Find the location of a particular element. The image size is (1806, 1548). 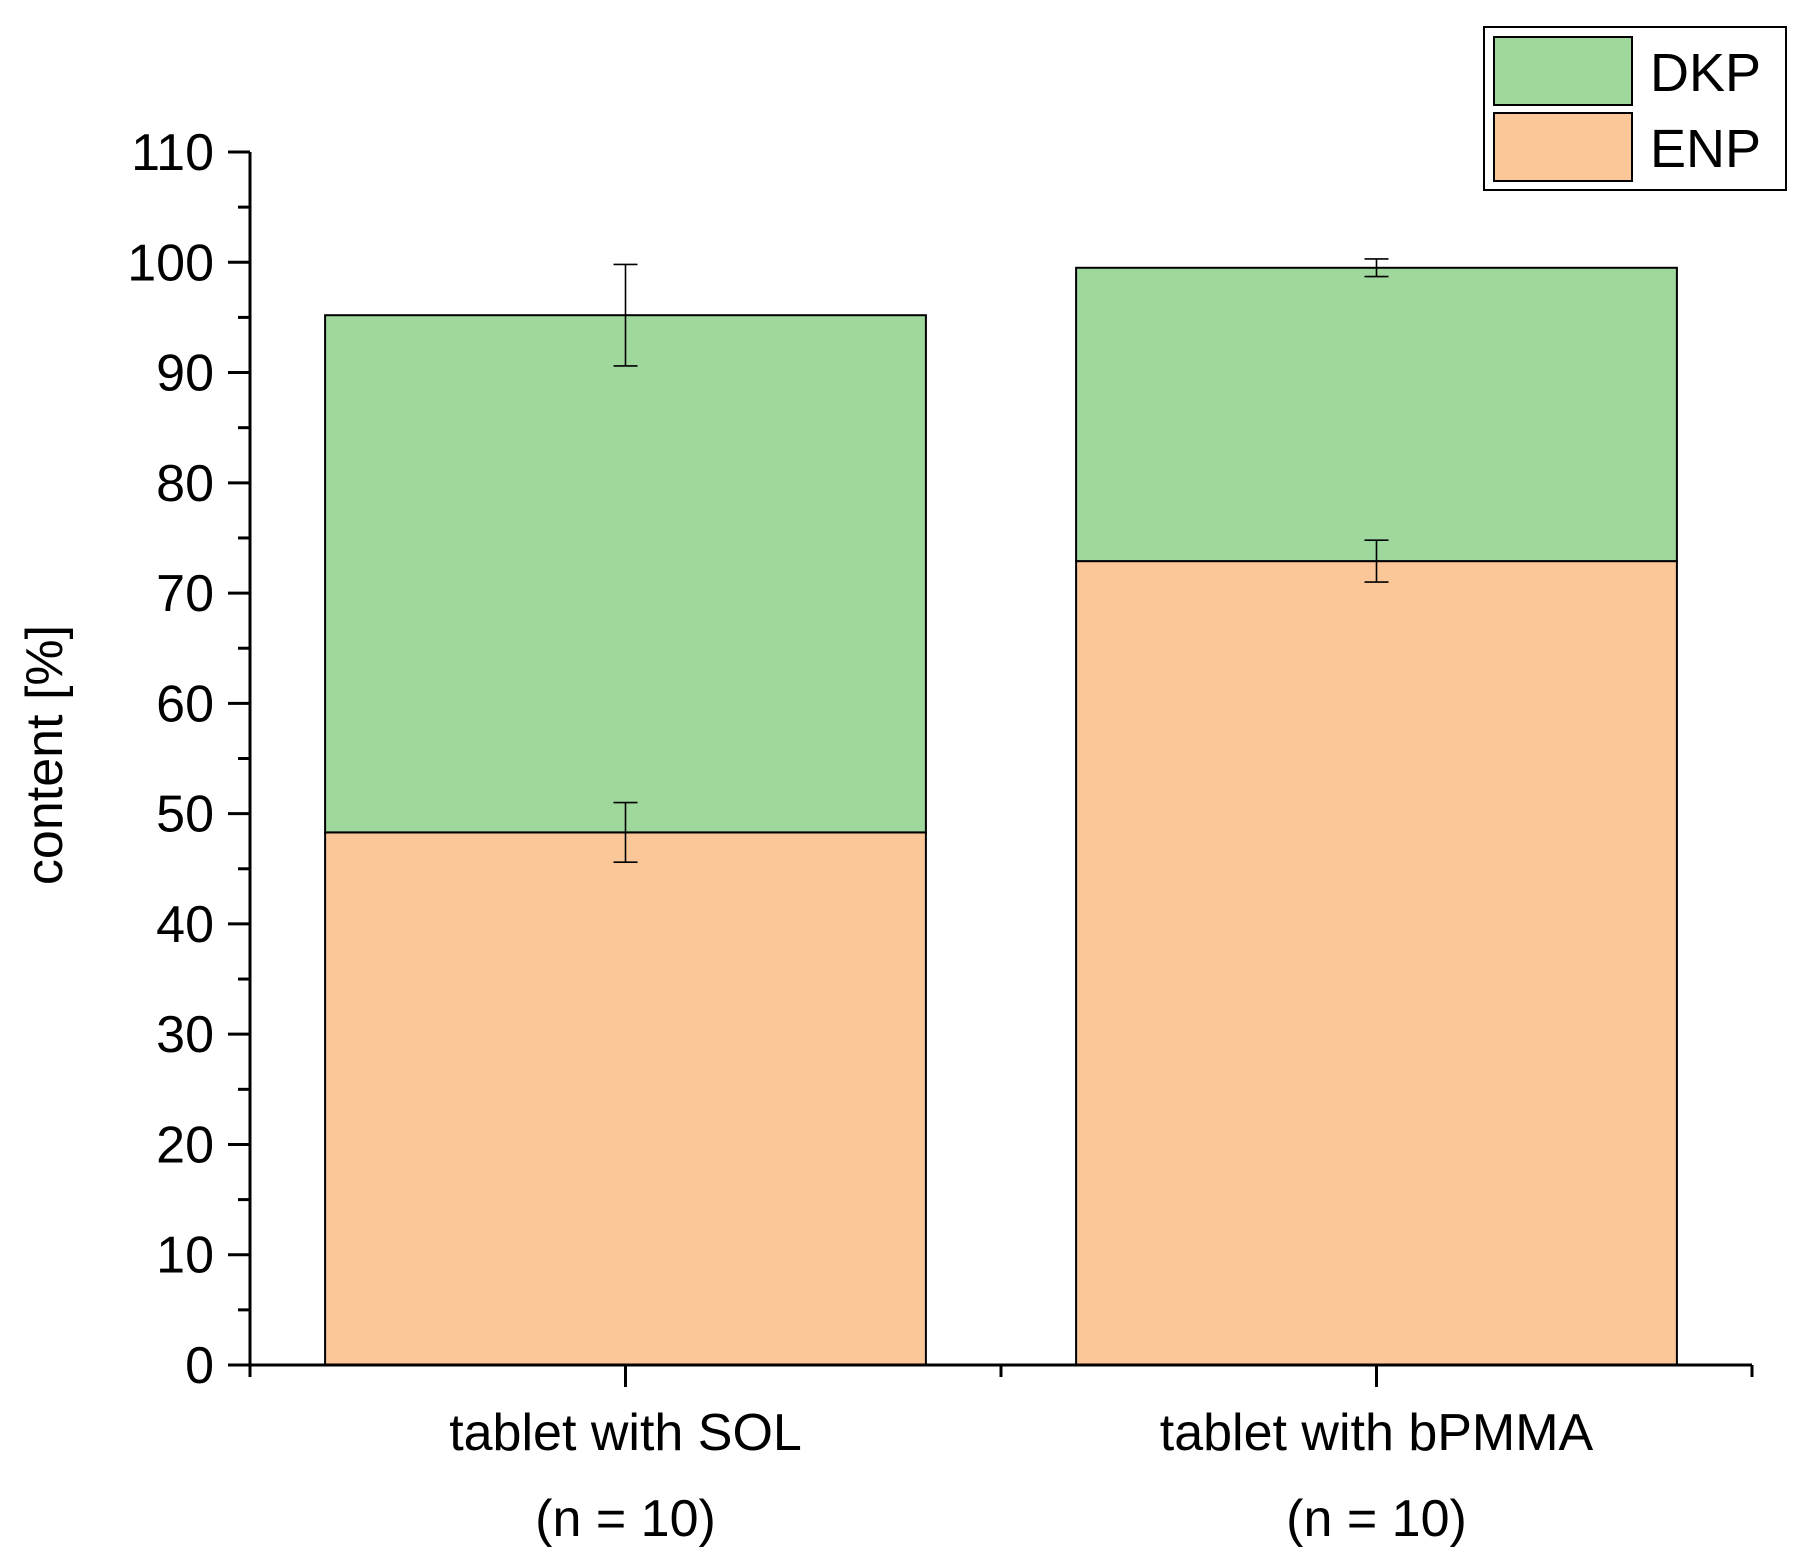

y-tick-label-60: 60 is located at coordinates (185, 704).